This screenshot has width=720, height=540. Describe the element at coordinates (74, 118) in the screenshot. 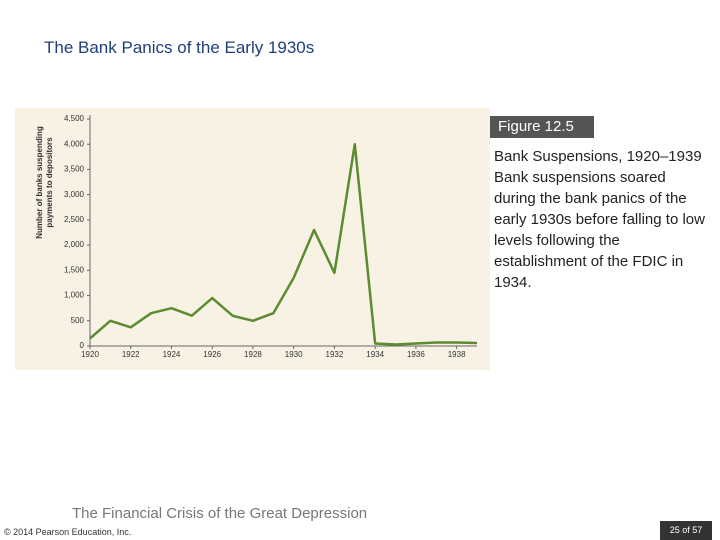

I see `y-tick-label: 4,500` at that location.